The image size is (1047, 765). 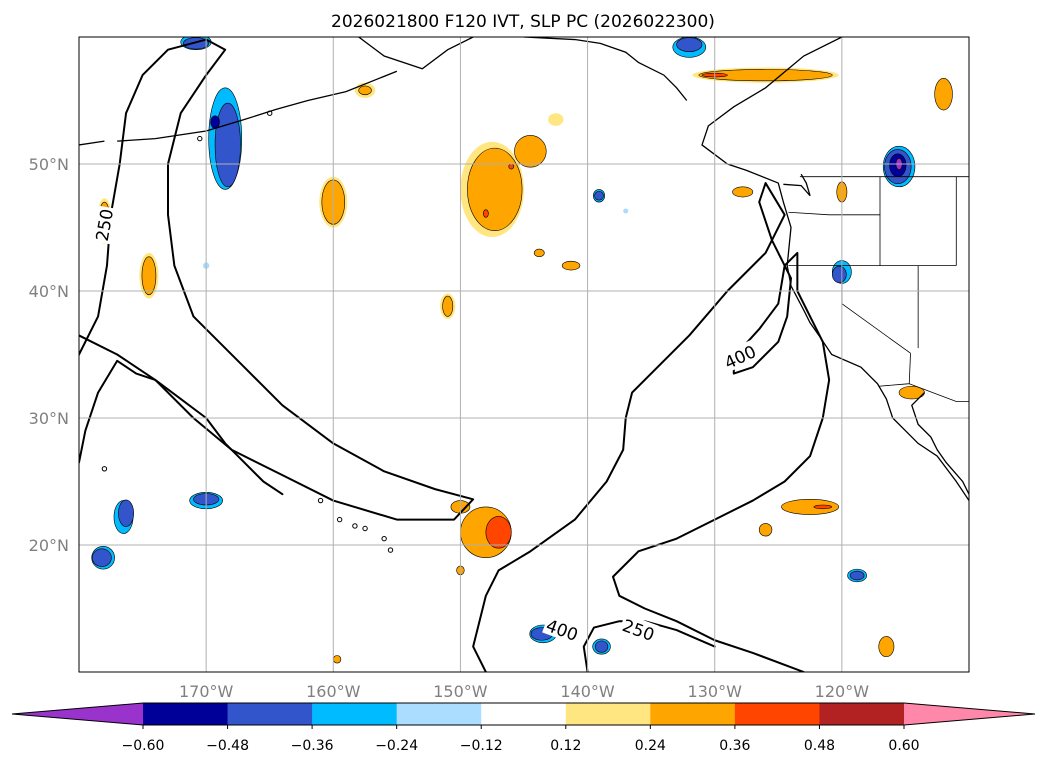 I want to click on y-tick-labels: 20°N 30°N 40°N 50°N, so click(x=49, y=355).